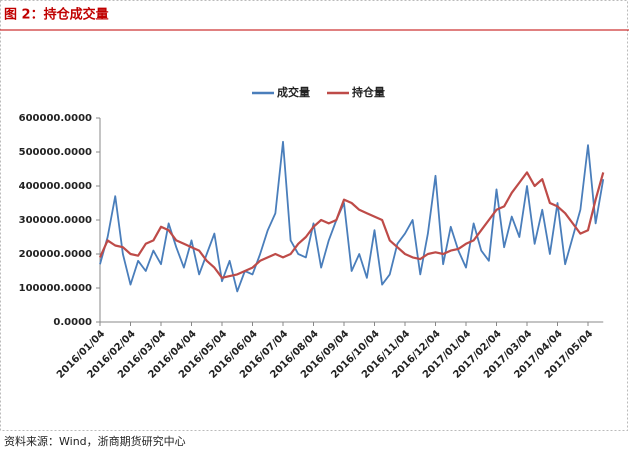 This screenshot has width=629, height=453. I want to click on header-title: 图 2：持仓成交量, so click(56, 15).